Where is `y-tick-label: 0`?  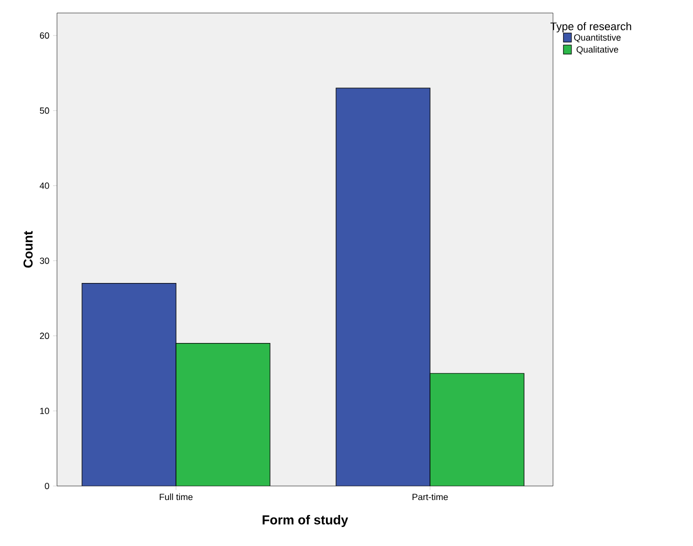
y-tick-label: 0 is located at coordinates (47, 486).